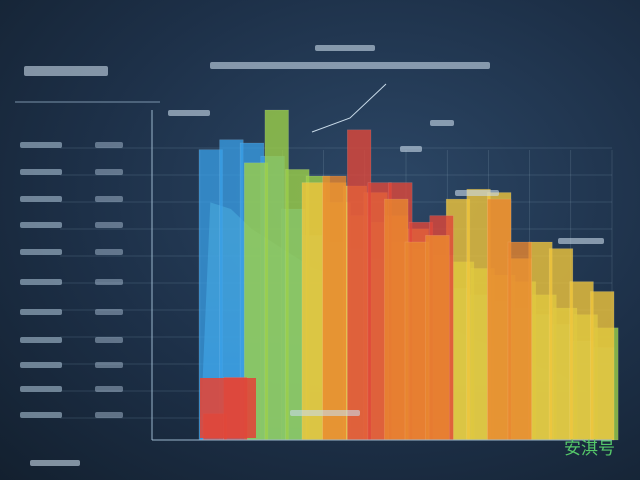 The height and width of the screenshot is (480, 640). What do you see at coordinates (228, 408) in the screenshot?
I see `bar-accent-red` at bounding box center [228, 408].